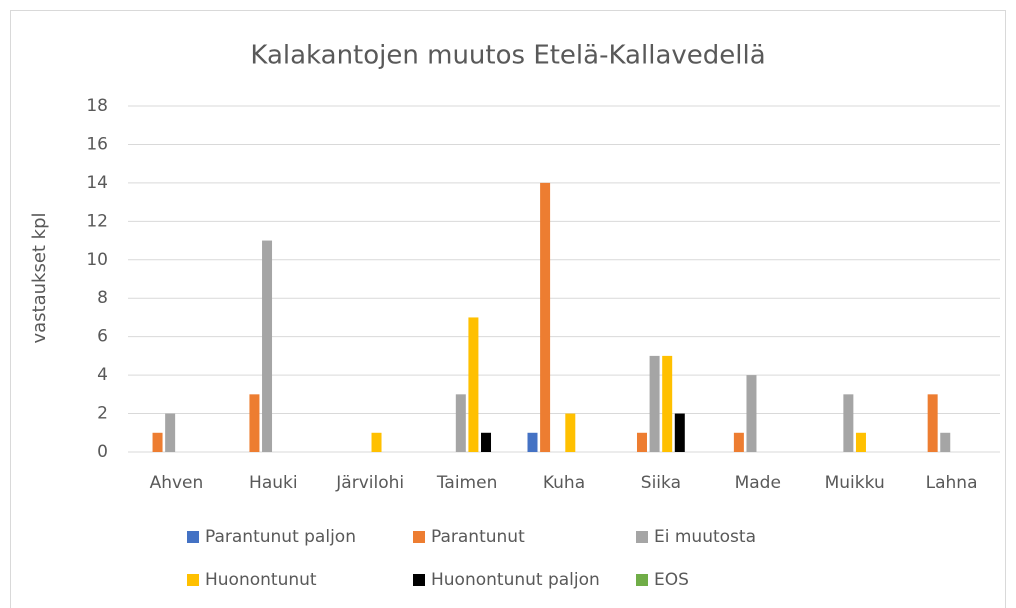  I want to click on x-tick-label: Muikku, so click(855, 483).